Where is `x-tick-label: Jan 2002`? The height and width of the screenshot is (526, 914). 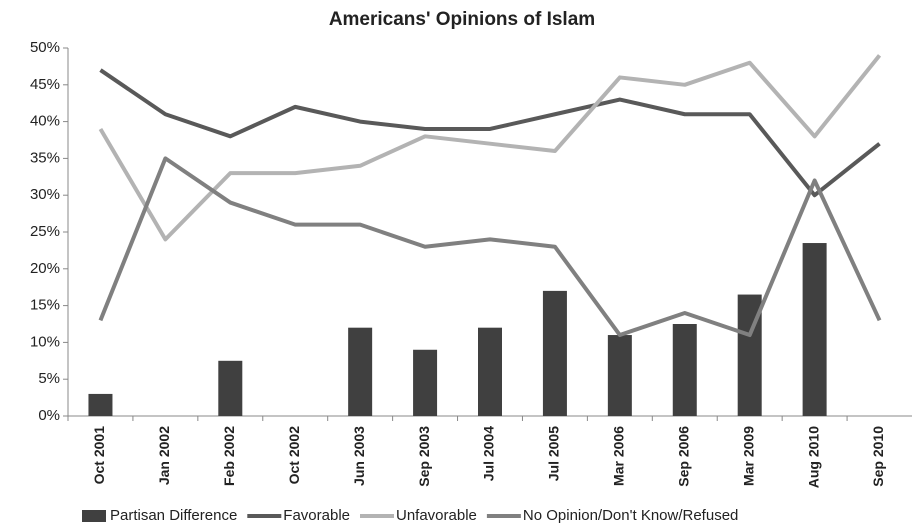
x-tick-label: Jan 2002 is located at coordinates (164, 455).